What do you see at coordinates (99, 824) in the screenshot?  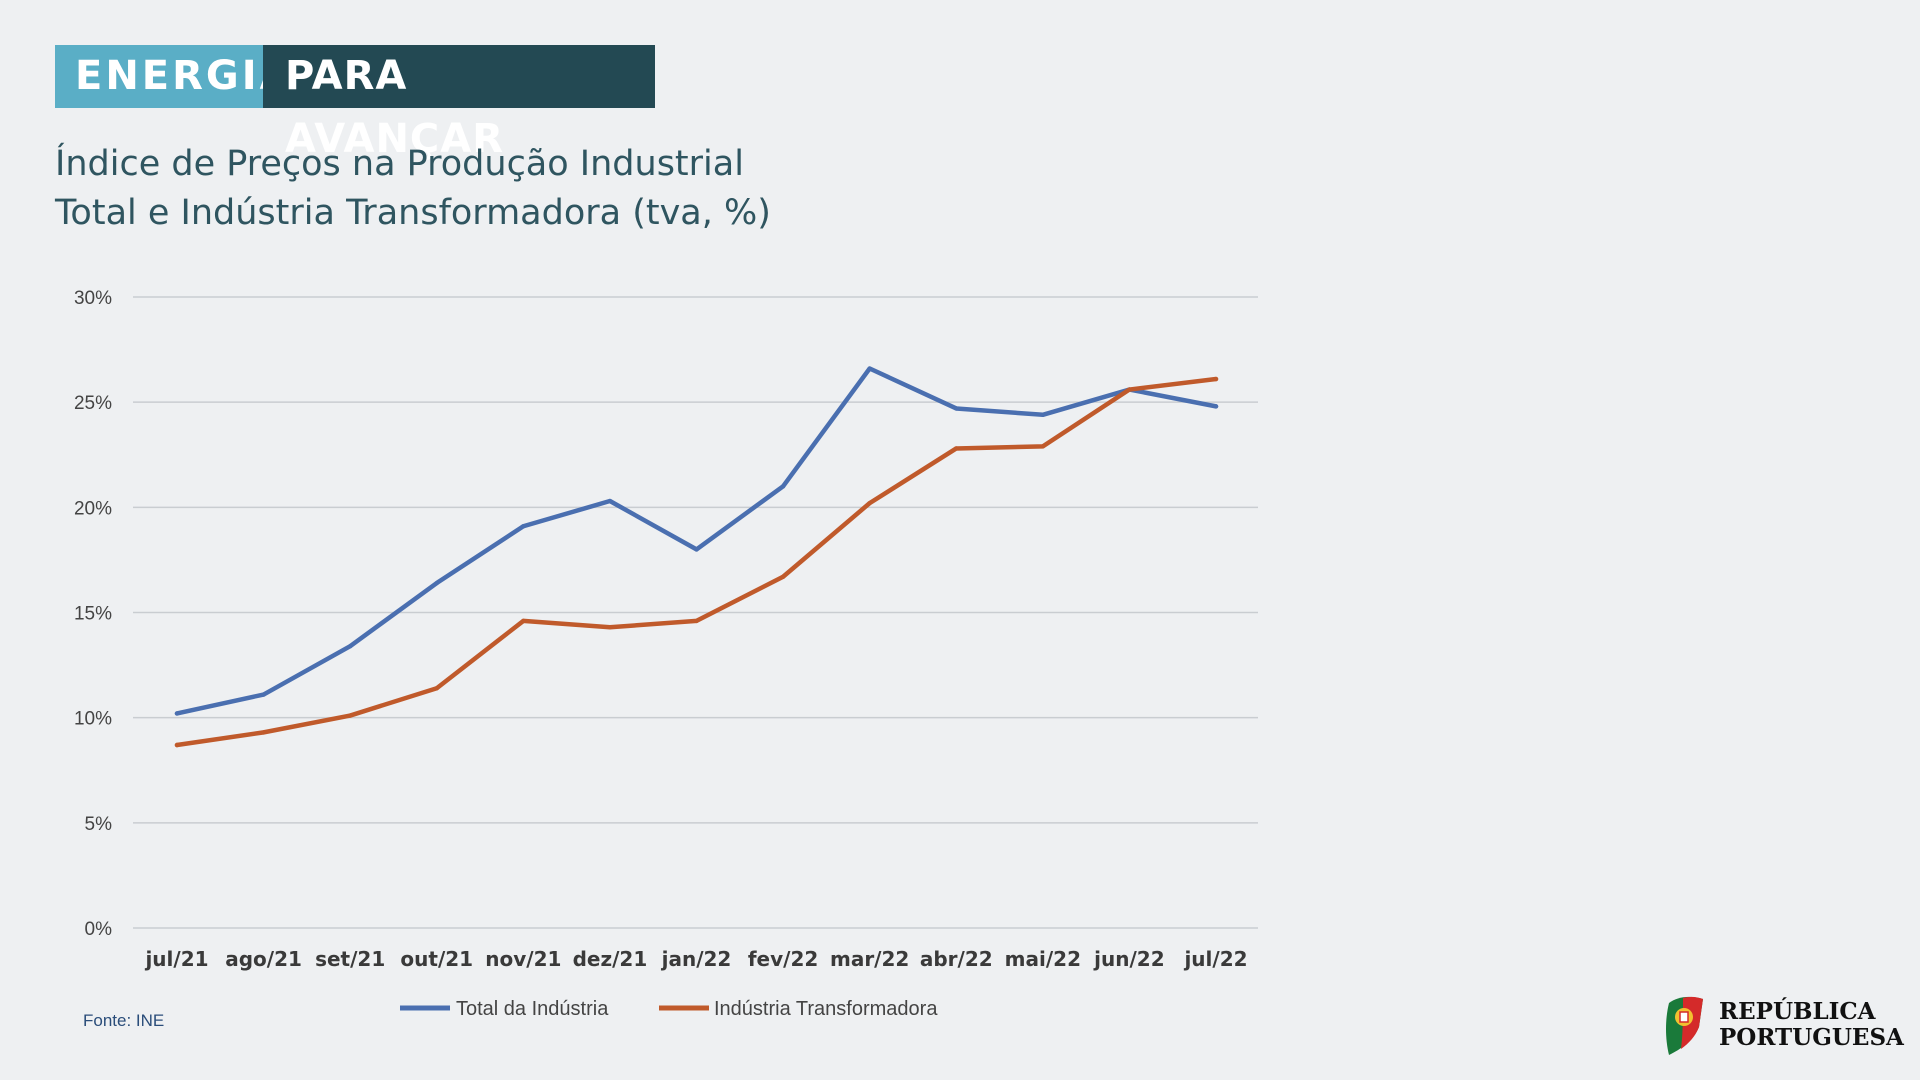 I see `y-tick-label: 5%` at bounding box center [99, 824].